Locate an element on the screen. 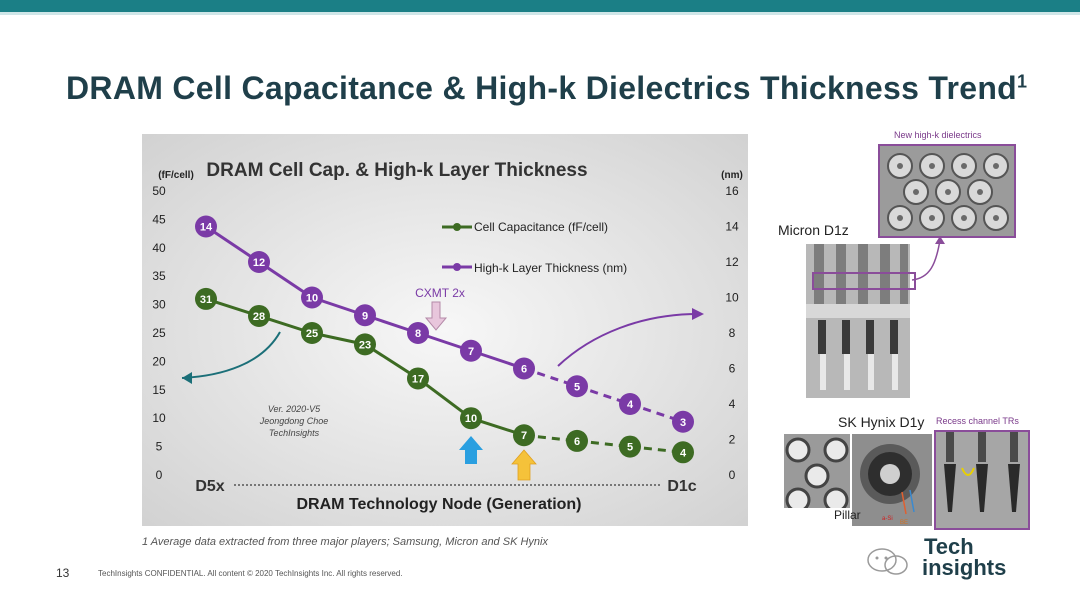  capacitance-data-label: 10 is located at coordinates (471, 419).